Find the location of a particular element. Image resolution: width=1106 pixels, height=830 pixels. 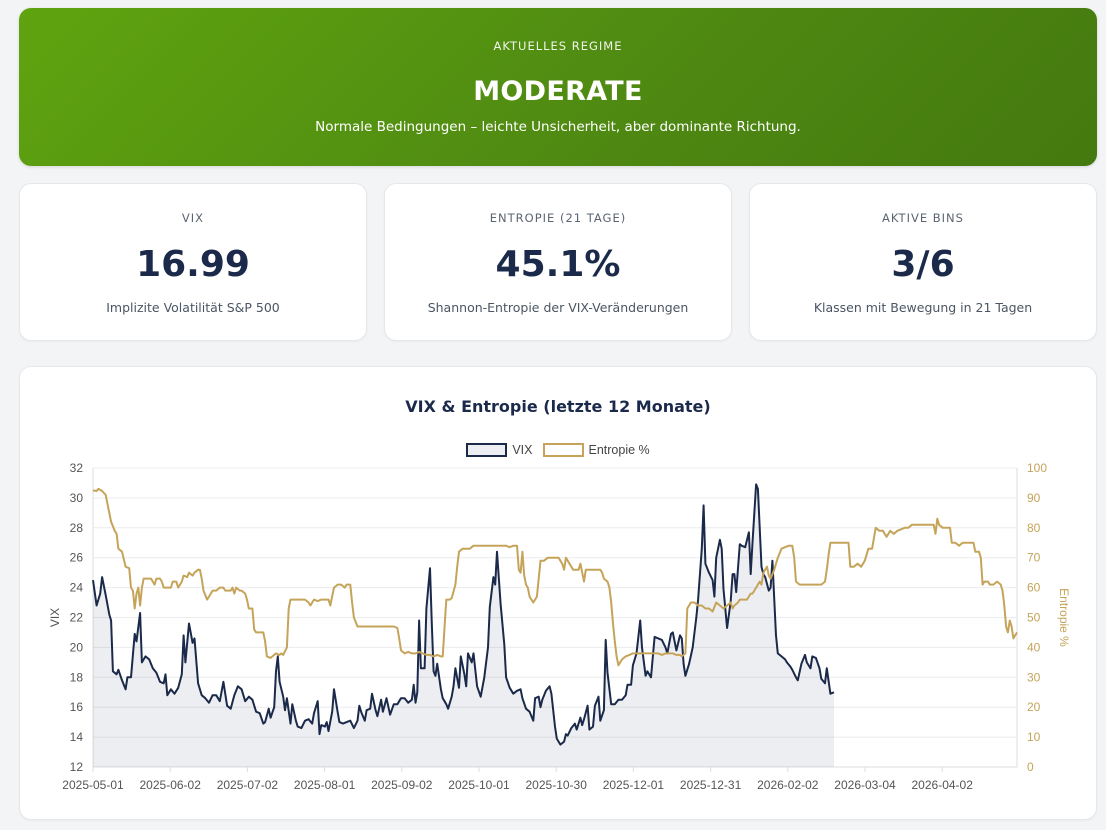

x-tick-label: 2025-06-02 is located at coordinates (171, 785).